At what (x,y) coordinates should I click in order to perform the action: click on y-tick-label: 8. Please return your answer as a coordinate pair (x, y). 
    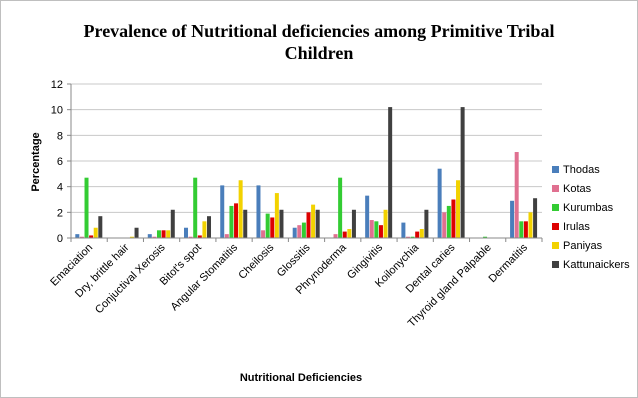
    Looking at the image, I should click on (60, 136).